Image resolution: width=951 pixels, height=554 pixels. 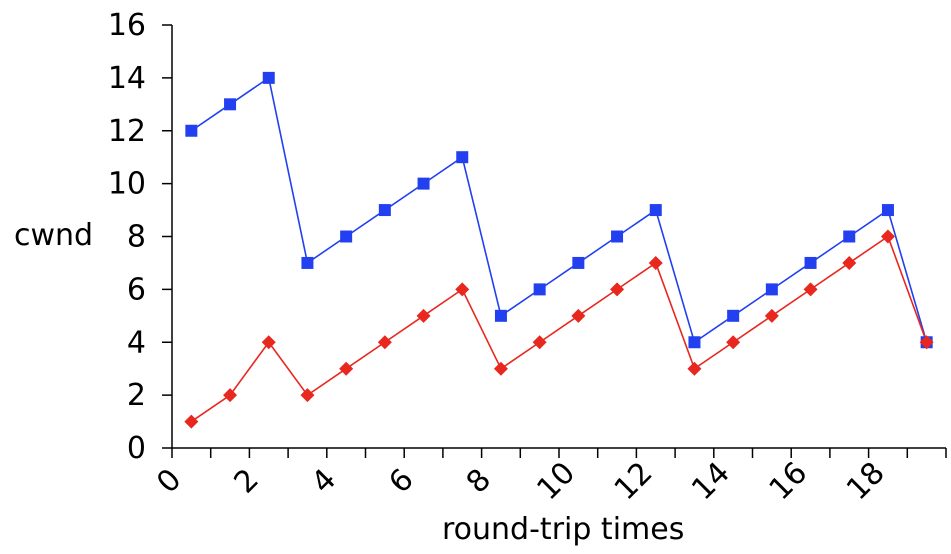 I want to click on y-tick-label: 16, so click(x=127, y=25).